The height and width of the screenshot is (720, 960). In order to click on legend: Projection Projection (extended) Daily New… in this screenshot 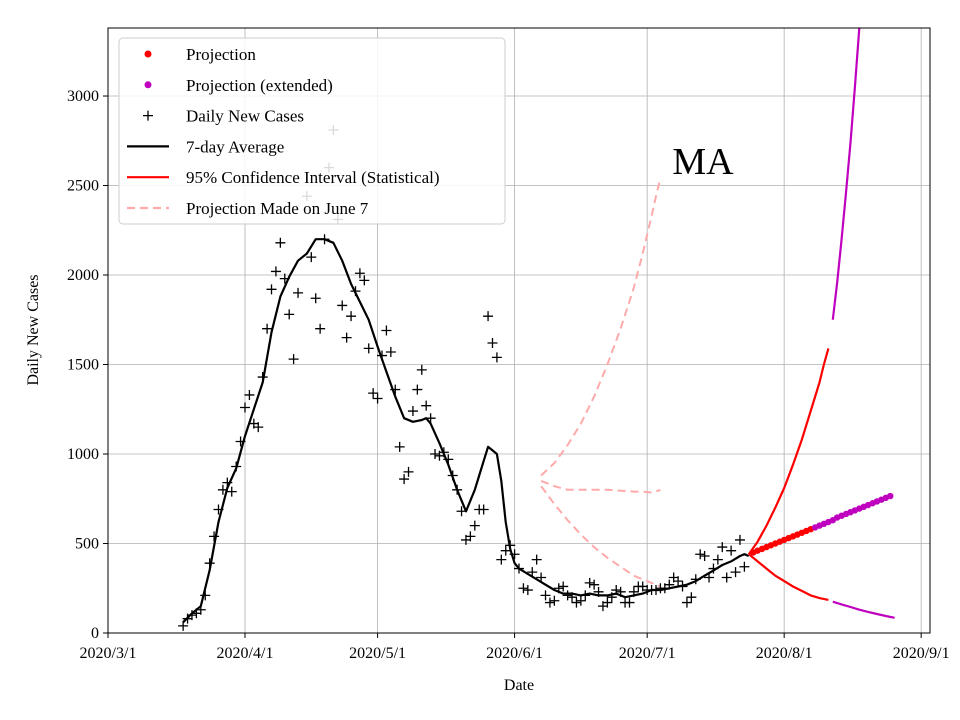, I will do `click(312, 131)`.